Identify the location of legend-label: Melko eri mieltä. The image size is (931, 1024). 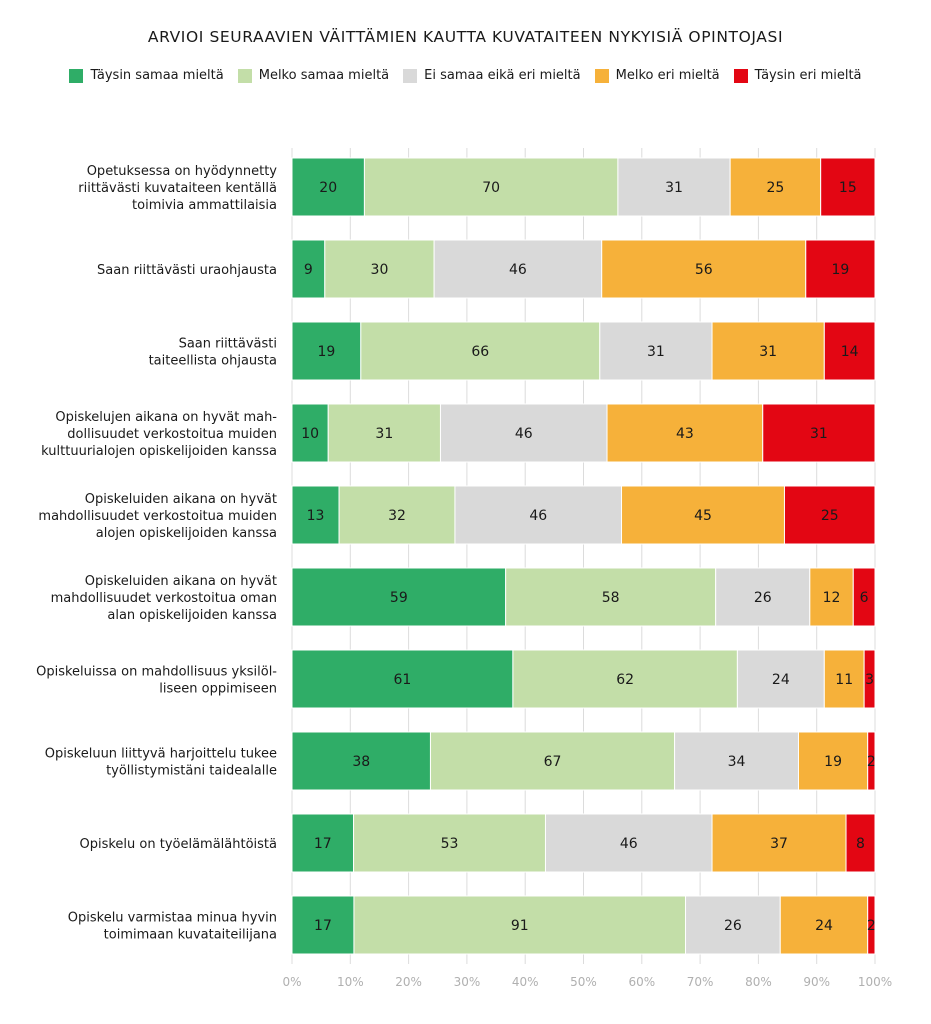
(667, 75).